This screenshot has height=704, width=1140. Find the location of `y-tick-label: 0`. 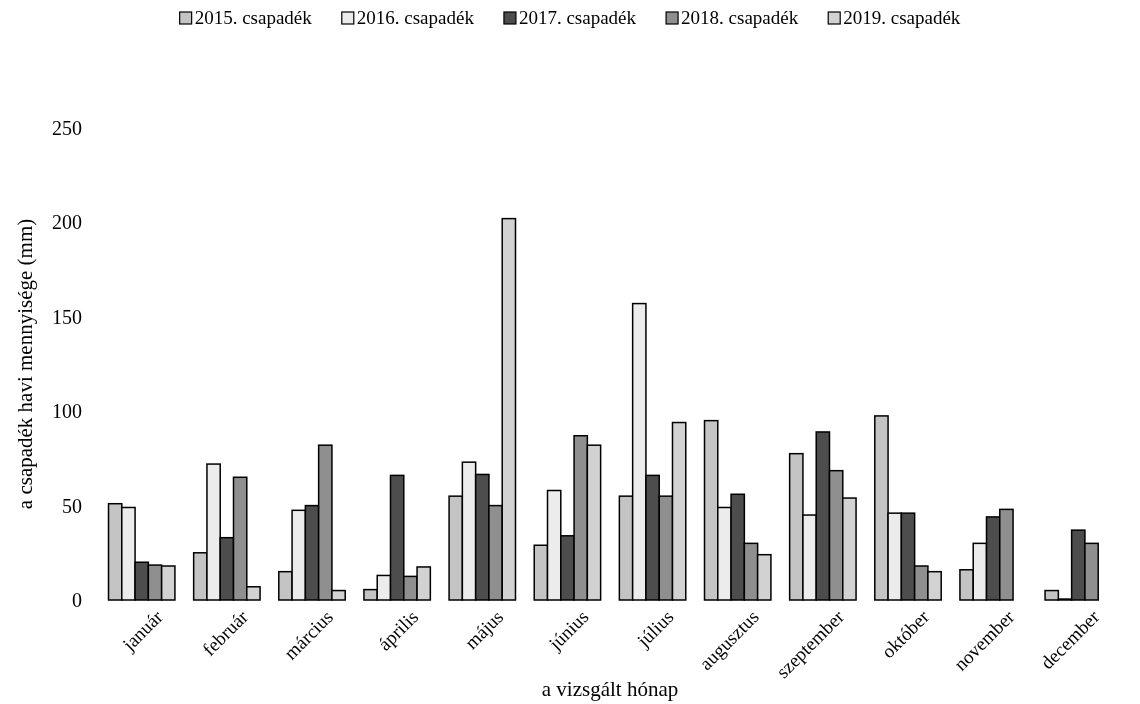

y-tick-label: 0 is located at coordinates (77, 599).